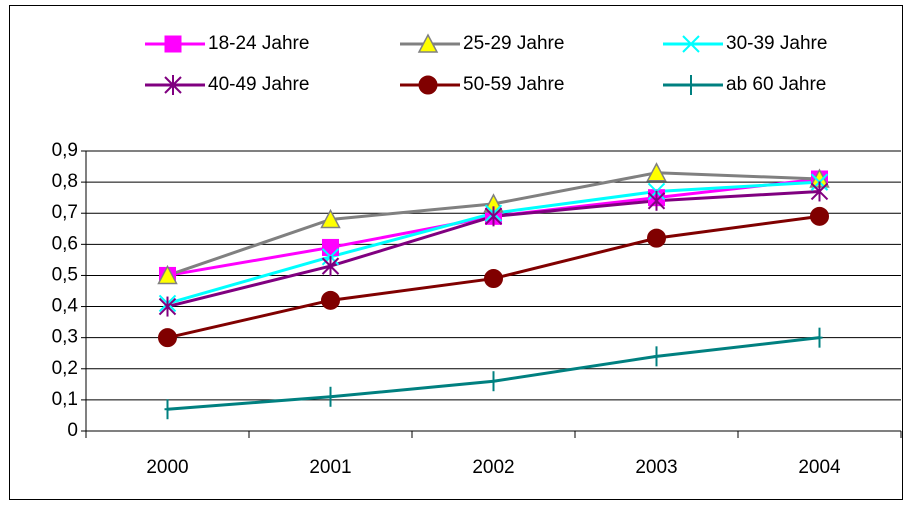 The height and width of the screenshot is (507, 911). I want to click on x-tick-label: 2000, so click(167, 467).